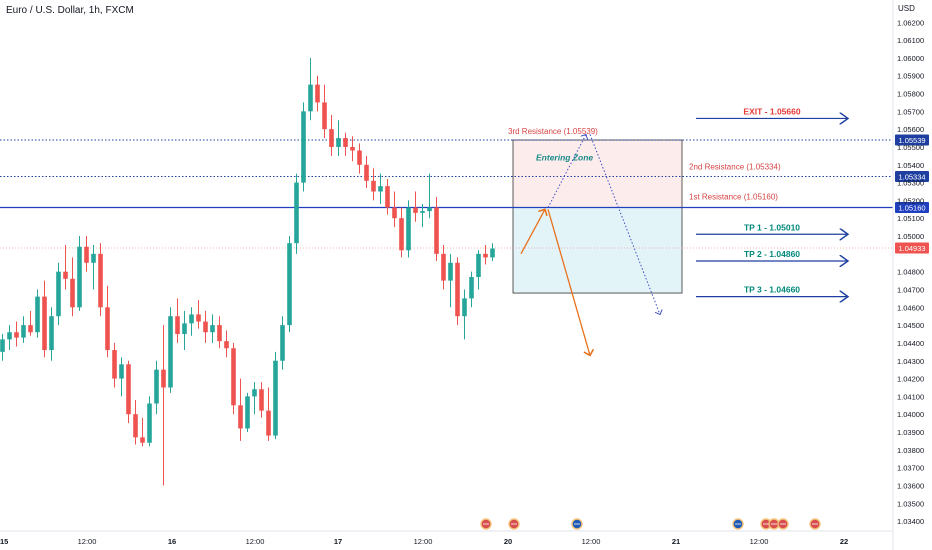 The height and width of the screenshot is (550, 932). What do you see at coordinates (532, 232) in the screenshot?
I see `arrow-up-orange` at bounding box center [532, 232].